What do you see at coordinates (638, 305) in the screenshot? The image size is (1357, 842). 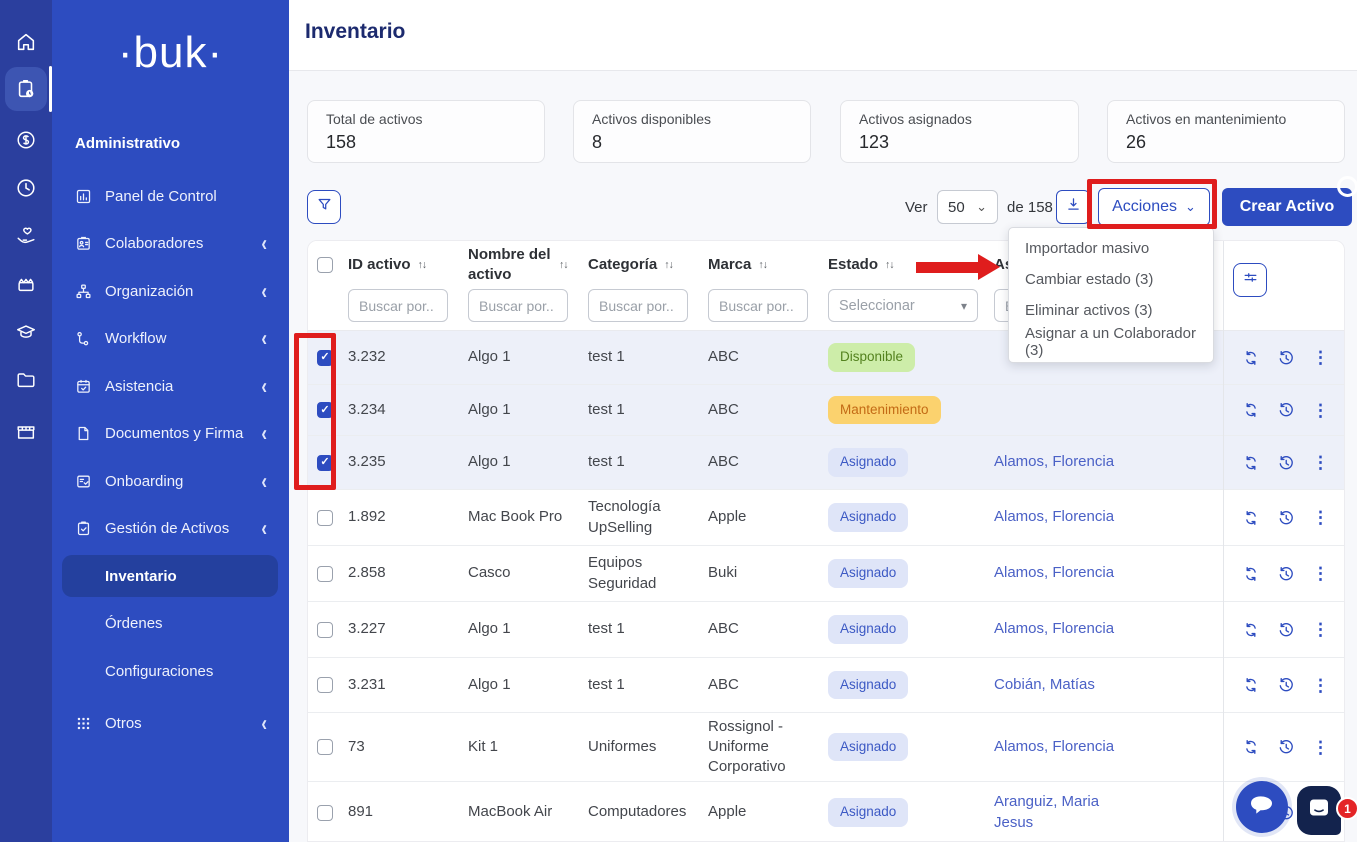 I see `search-input-categoria` at bounding box center [638, 305].